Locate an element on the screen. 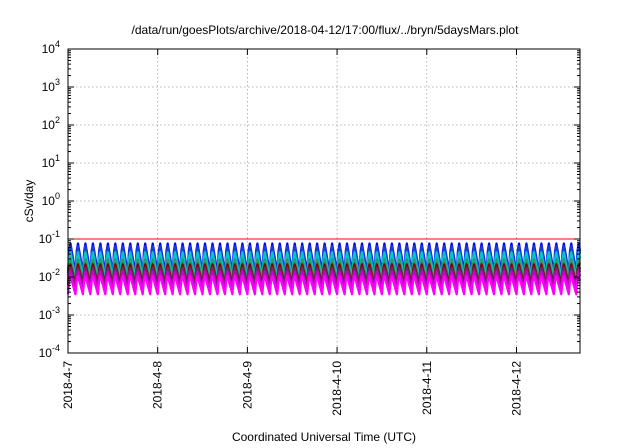 The height and width of the screenshot is (448, 640). x-axis-label: Coordinated Universal Time (UTC) is located at coordinates (324, 437).